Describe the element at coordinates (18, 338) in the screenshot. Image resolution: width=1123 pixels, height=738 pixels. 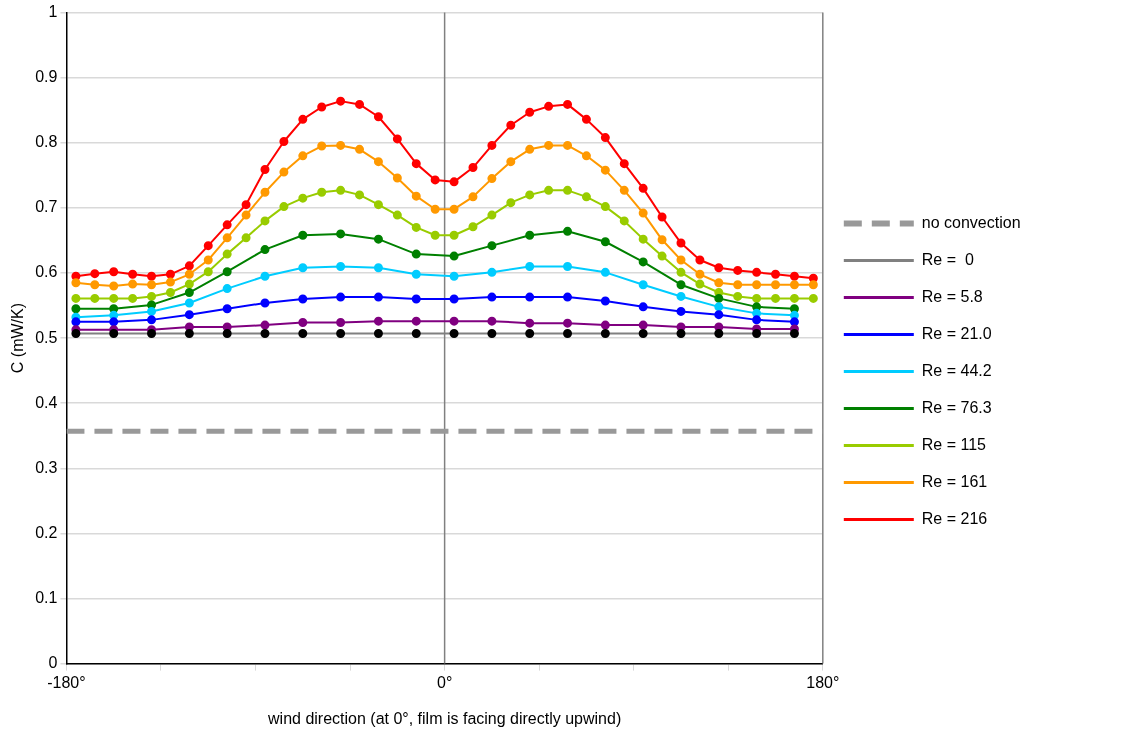
I see `y-axis-title: C (mW/K)` at that location.